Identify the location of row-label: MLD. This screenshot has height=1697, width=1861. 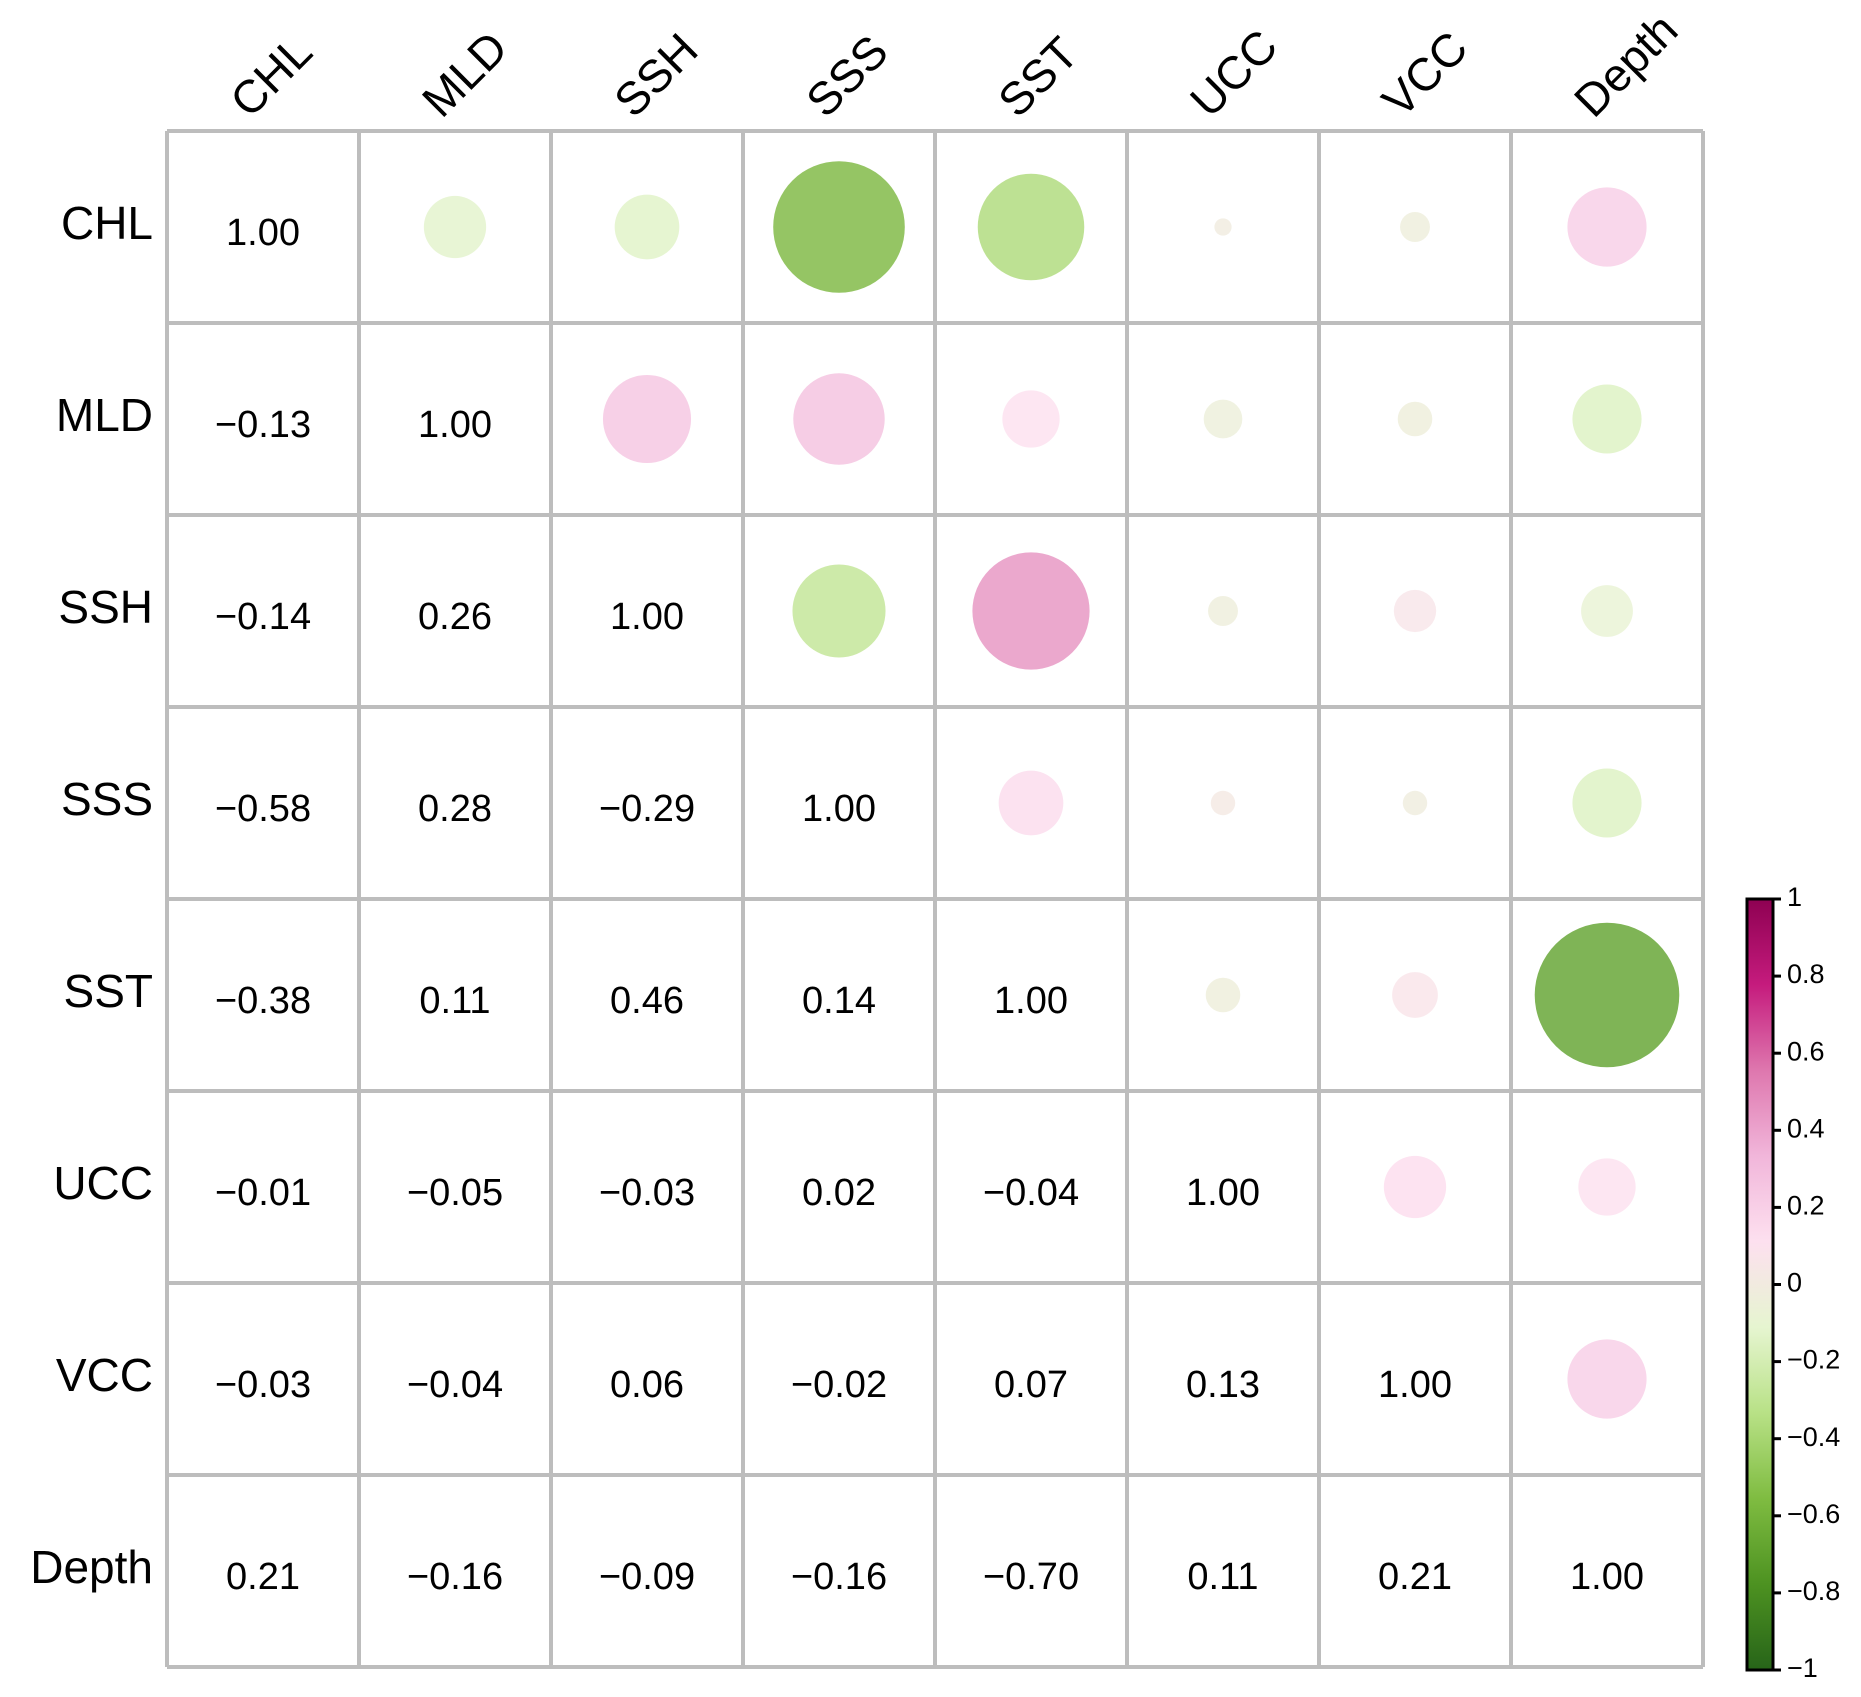
(104, 415).